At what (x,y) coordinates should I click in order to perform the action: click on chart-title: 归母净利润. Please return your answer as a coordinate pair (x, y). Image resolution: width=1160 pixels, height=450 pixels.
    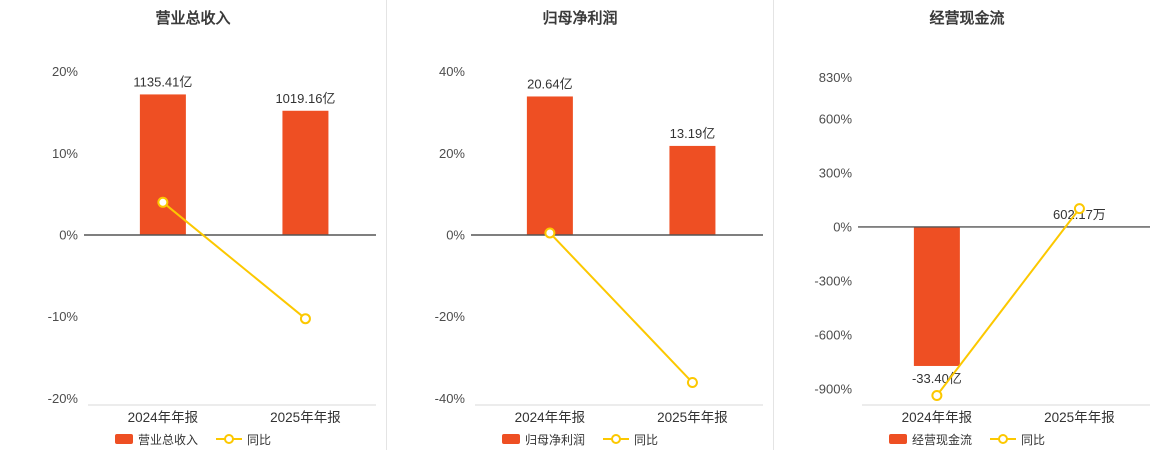
    Looking at the image, I should click on (580, 18).